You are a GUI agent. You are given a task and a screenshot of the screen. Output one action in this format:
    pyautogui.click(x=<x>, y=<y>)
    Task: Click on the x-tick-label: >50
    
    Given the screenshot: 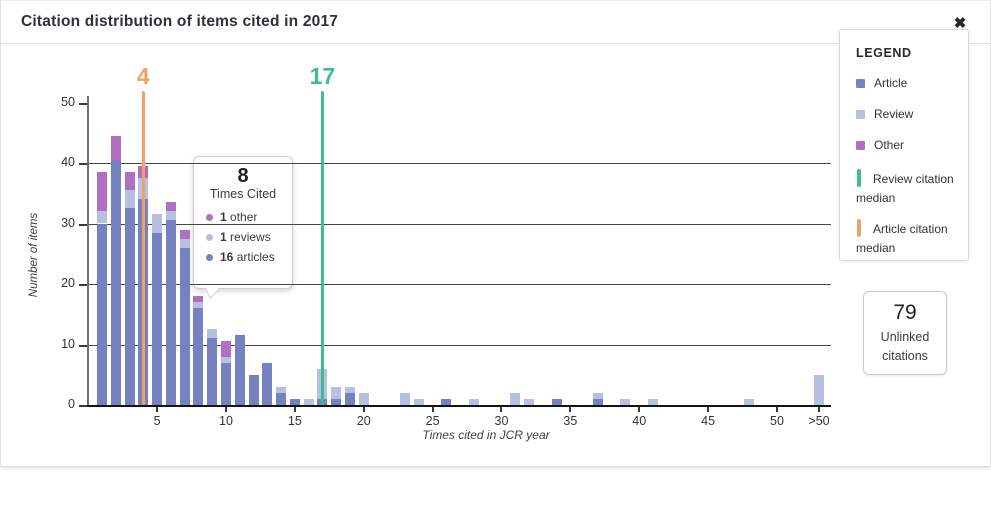 What is the action you would take?
    pyautogui.click(x=819, y=421)
    